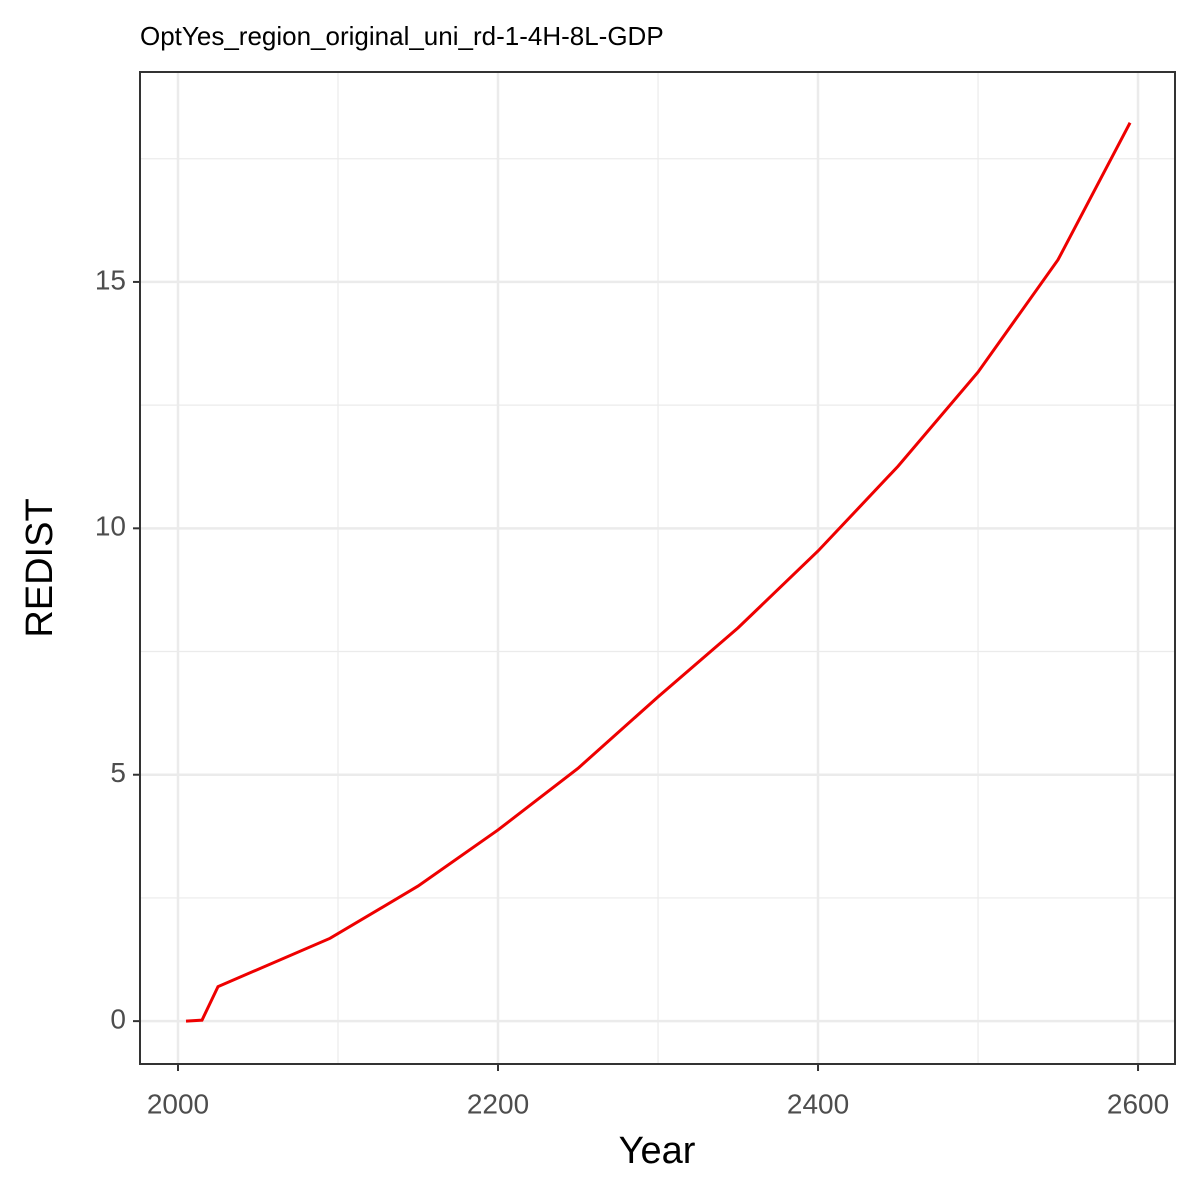 This screenshot has width=1200, height=1200. I want to click on y-tick-label: 15, so click(110, 279).